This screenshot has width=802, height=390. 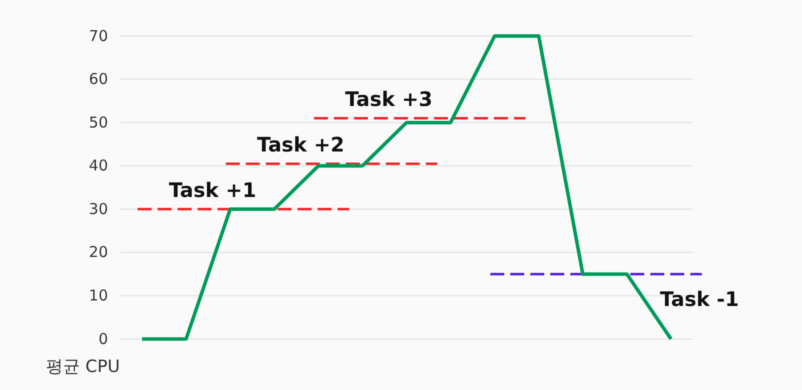 I want to click on y-axis-title: 평균 CPU, so click(x=83, y=367).